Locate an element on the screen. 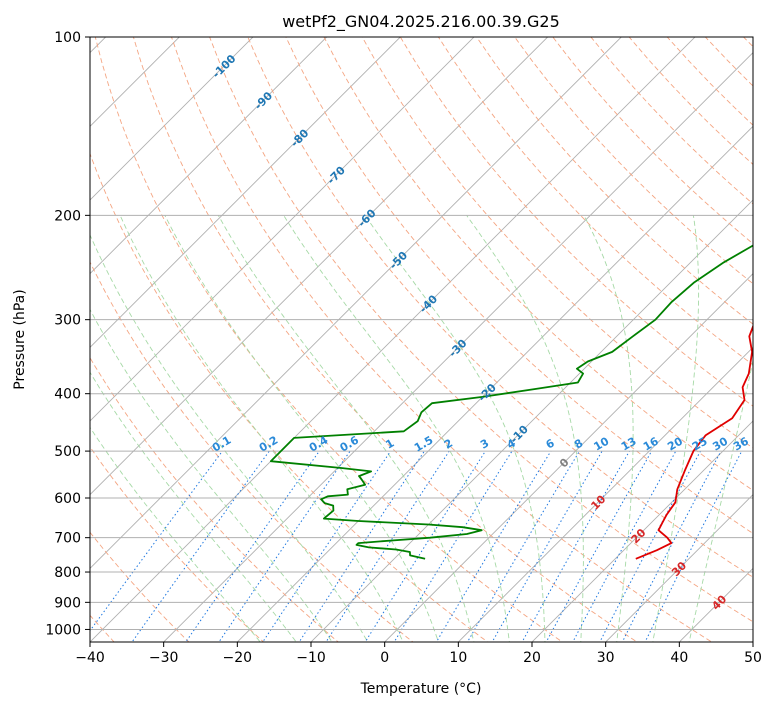 Image resolution: width=775 pixels, height=708 pixels. x-tick-label: −10 is located at coordinates (311, 658).